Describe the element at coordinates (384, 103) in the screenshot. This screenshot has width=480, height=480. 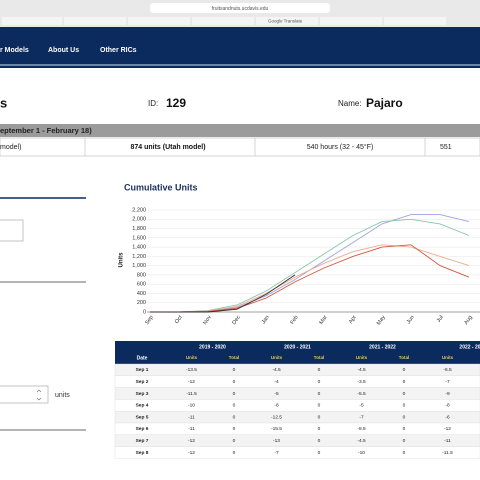
I see `name-value: Pajaro` at that location.